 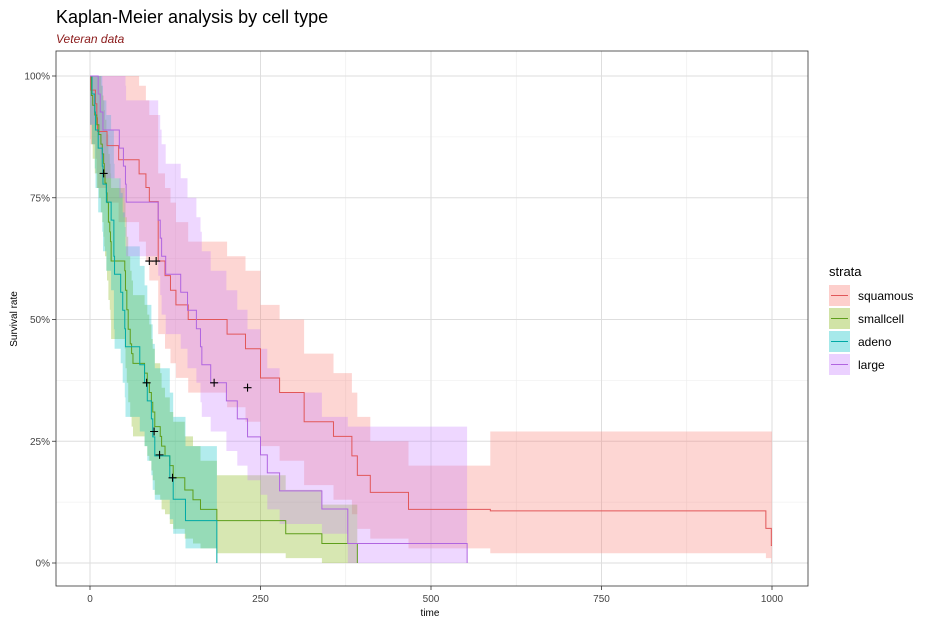 What do you see at coordinates (146, 382) in the screenshot?
I see `censor-mark-smallcell` at bounding box center [146, 382].